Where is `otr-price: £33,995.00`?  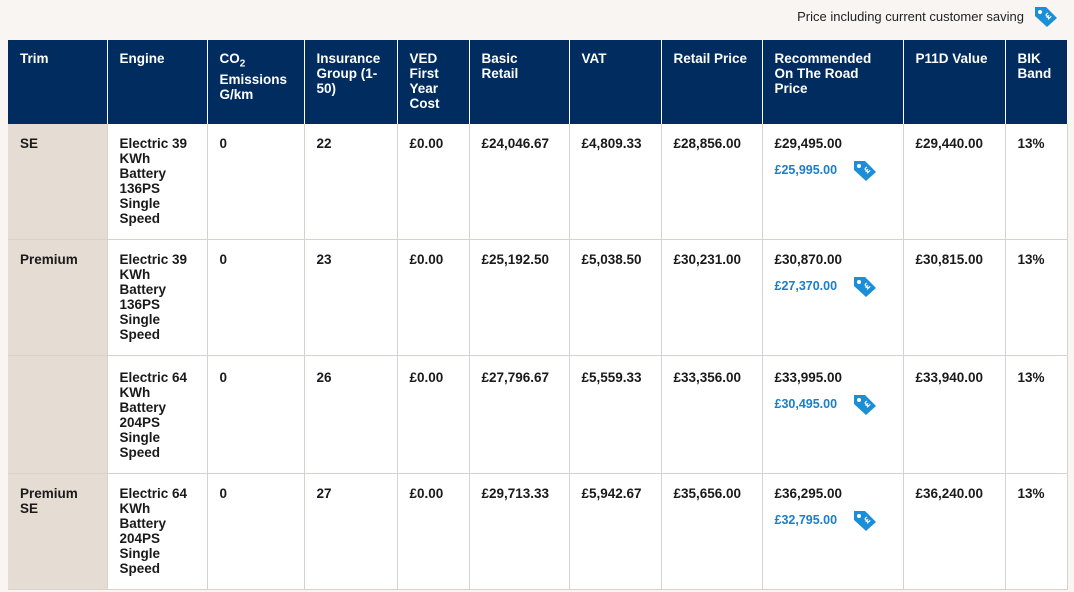
otr-price: £33,995.00 is located at coordinates (808, 377).